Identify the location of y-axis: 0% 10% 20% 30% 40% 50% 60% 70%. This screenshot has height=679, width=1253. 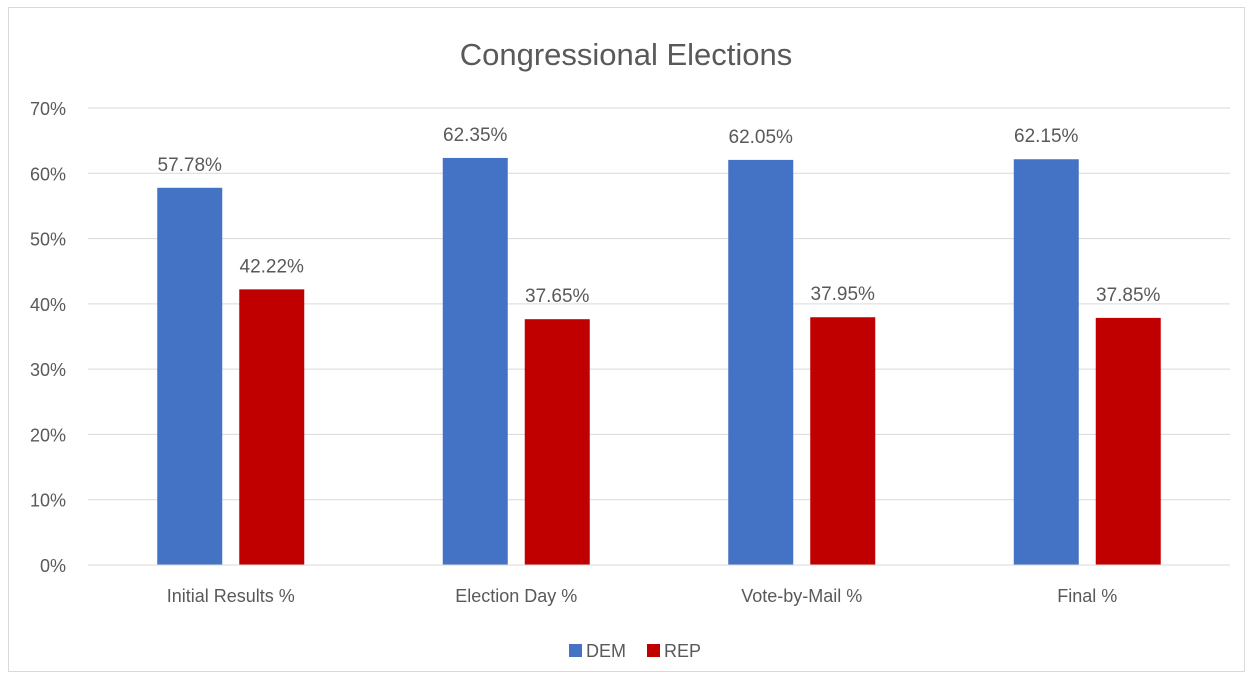
(48, 337).